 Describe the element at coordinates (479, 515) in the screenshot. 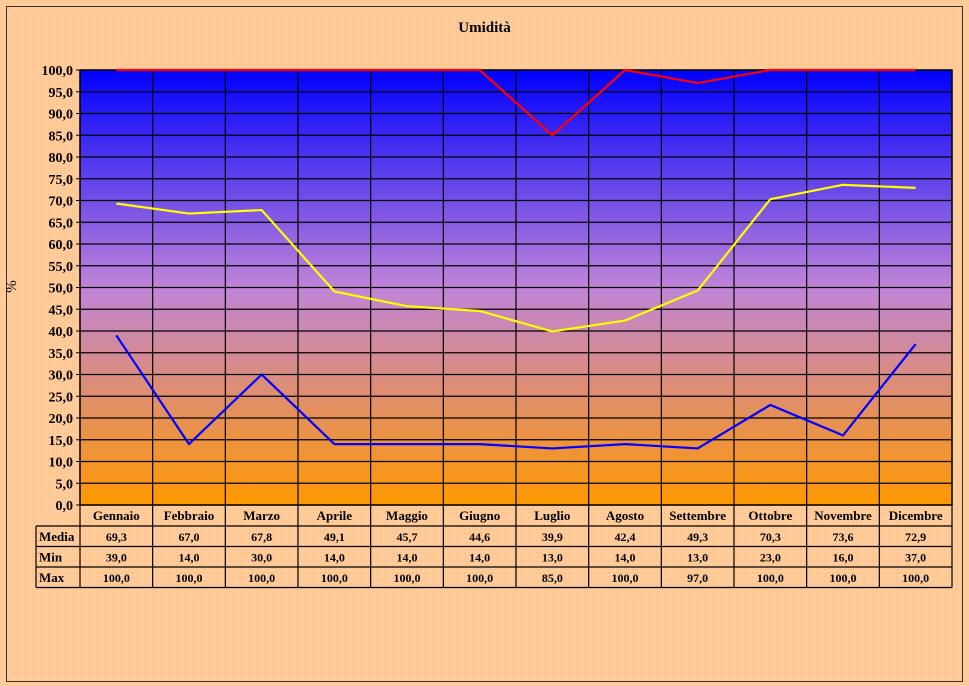

I see `x-tick-label: Giugno` at that location.